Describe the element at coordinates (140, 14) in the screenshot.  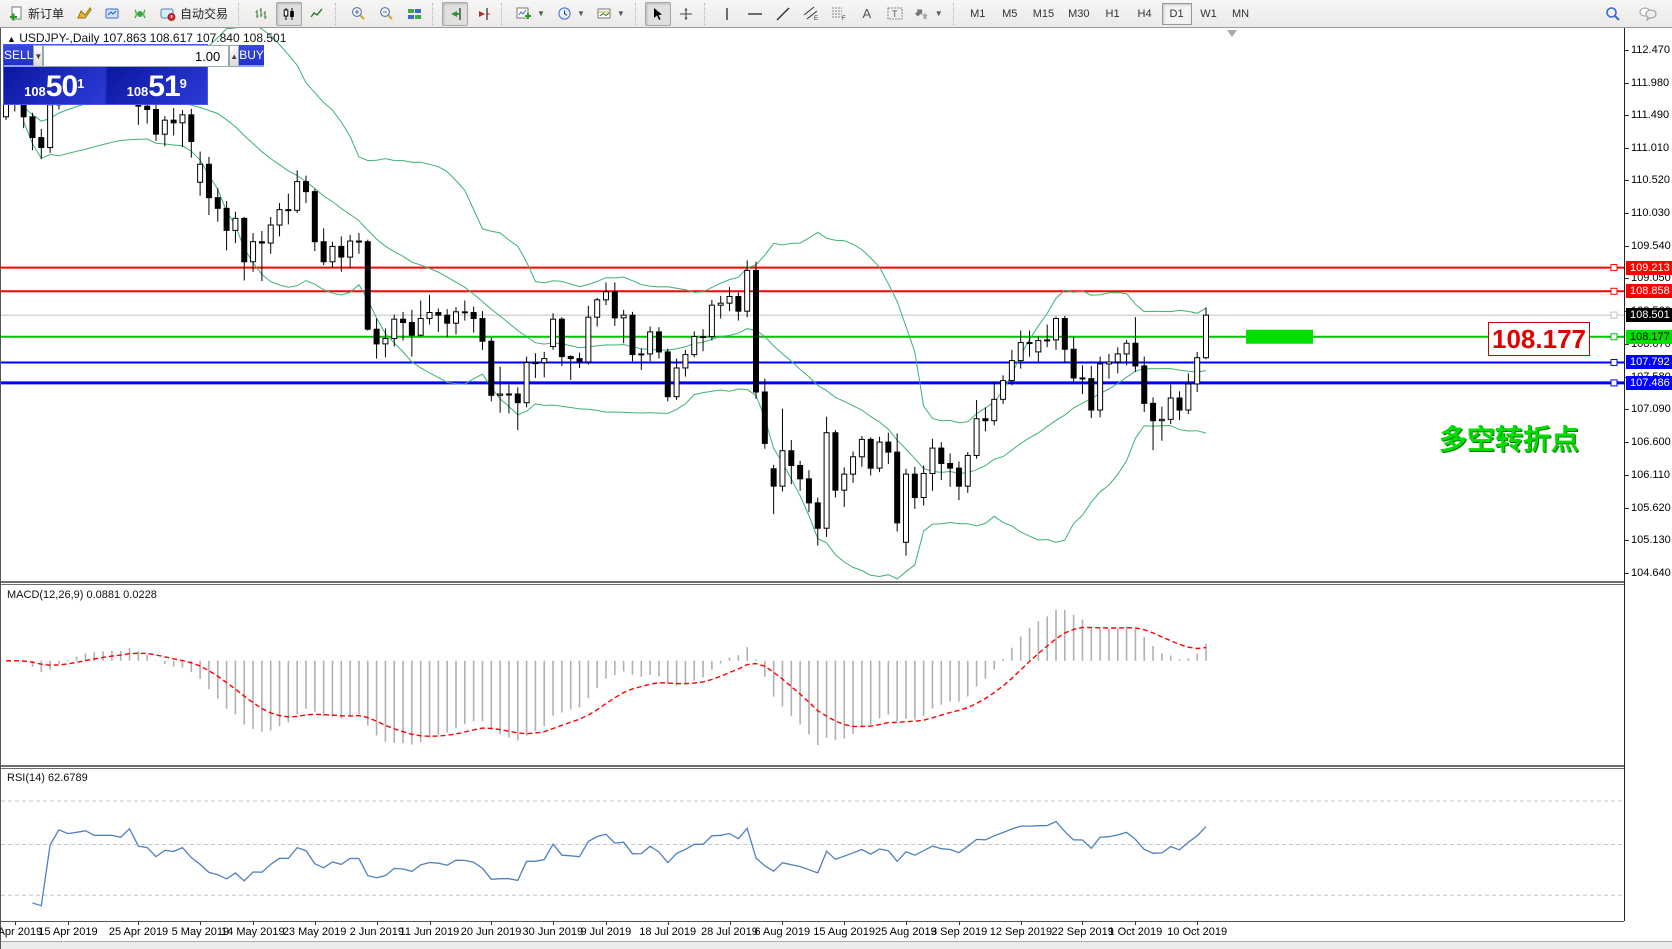
I see `alerts-button` at that location.